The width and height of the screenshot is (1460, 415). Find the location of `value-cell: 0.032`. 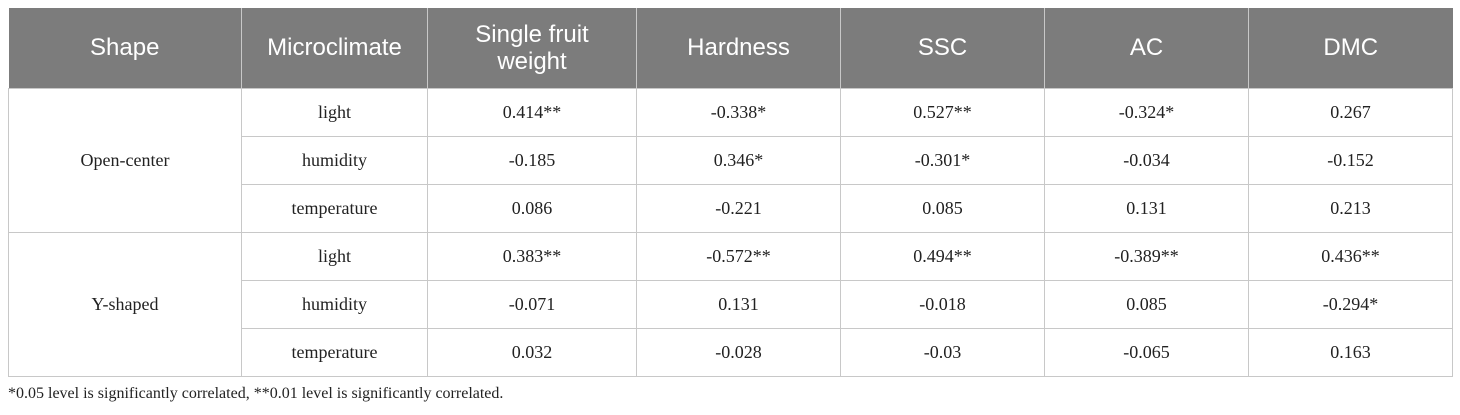

value-cell: 0.032 is located at coordinates (532, 352).